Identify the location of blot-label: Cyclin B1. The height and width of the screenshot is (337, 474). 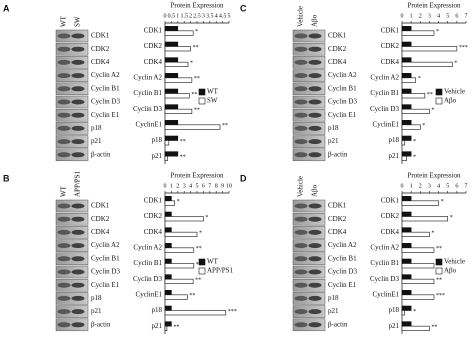
(105, 88).